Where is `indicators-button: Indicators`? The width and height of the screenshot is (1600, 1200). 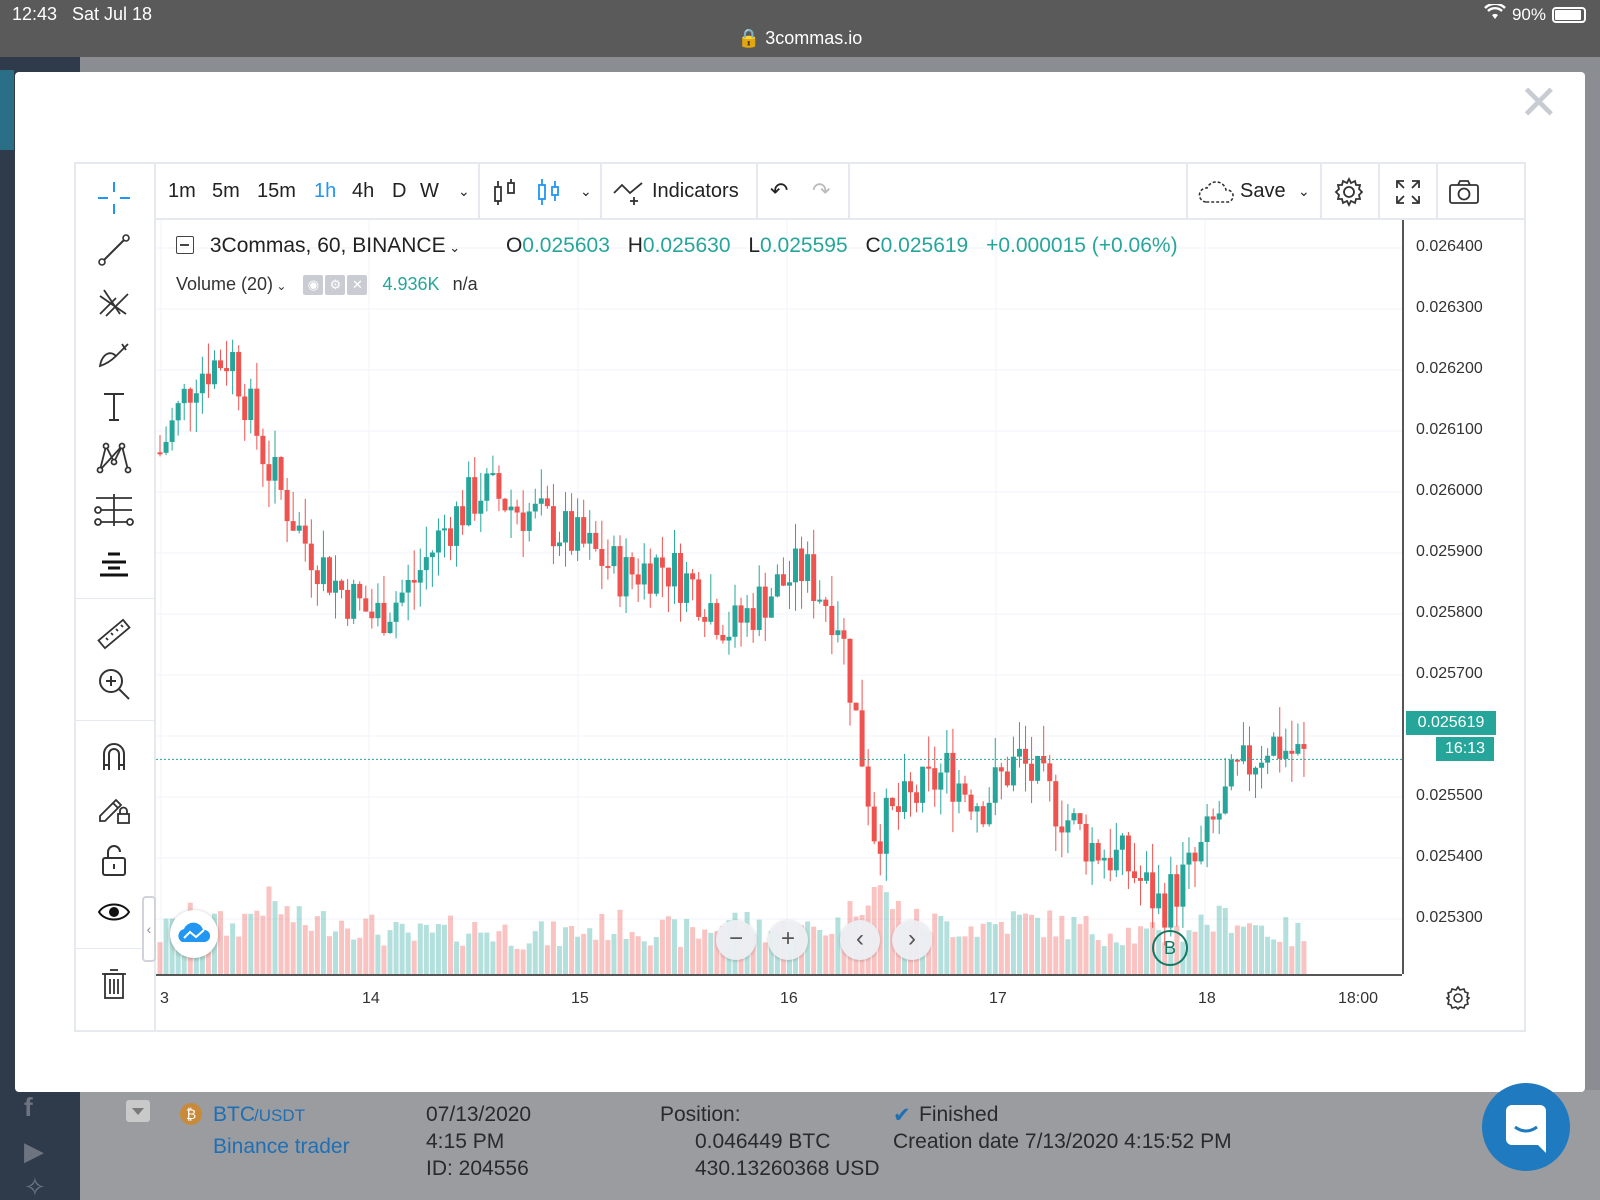 indicators-button: Indicators is located at coordinates (695, 191).